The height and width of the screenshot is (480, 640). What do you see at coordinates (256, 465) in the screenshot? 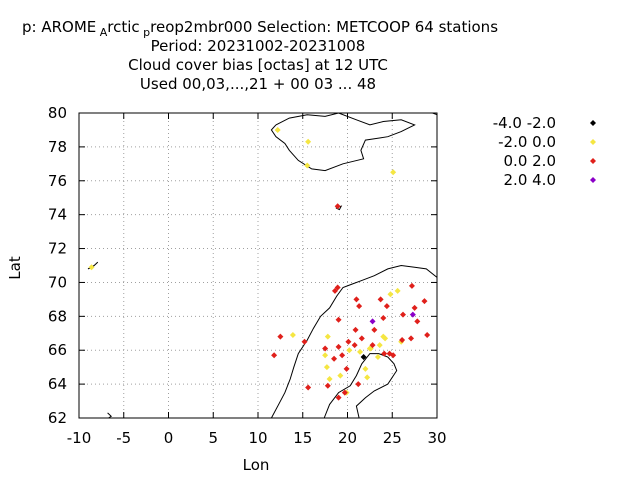
I see `x-axis-label: Lon` at bounding box center [256, 465].